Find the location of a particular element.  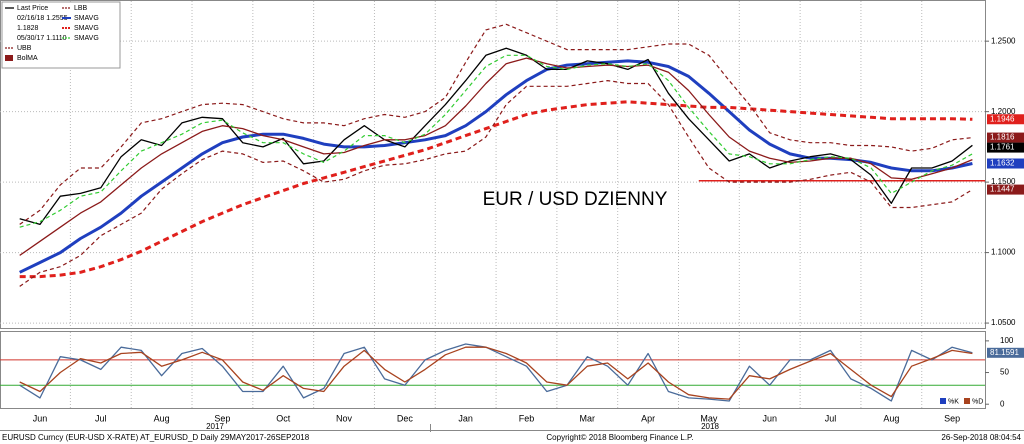

last-value-label: 1.1632 is located at coordinates (1002, 163).